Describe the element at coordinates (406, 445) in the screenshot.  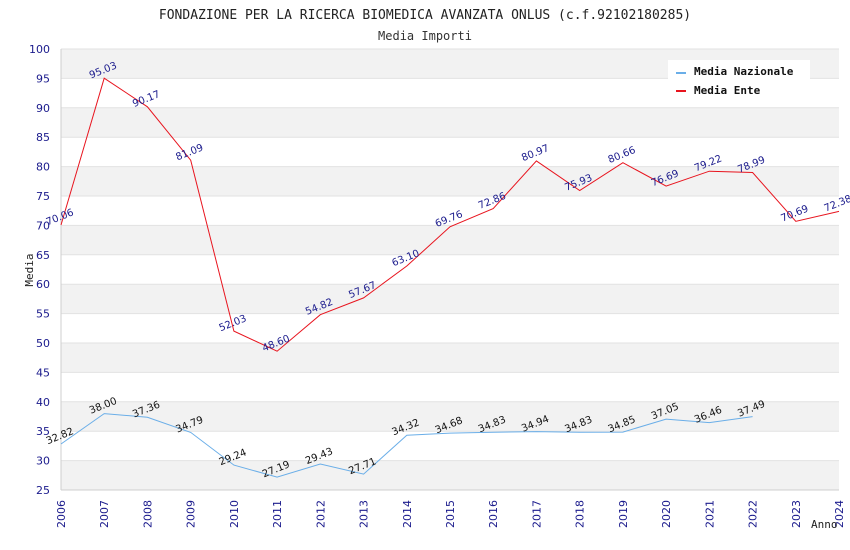
I see `series-line-media-nazionale` at that location.